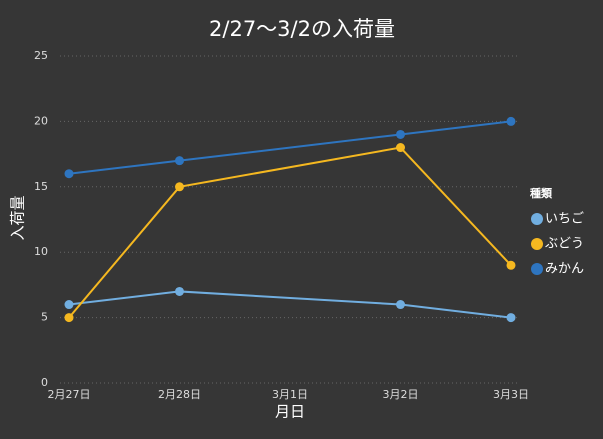  What do you see at coordinates (179, 394) in the screenshot?
I see `x-tick-label: 2月28日` at bounding box center [179, 394].